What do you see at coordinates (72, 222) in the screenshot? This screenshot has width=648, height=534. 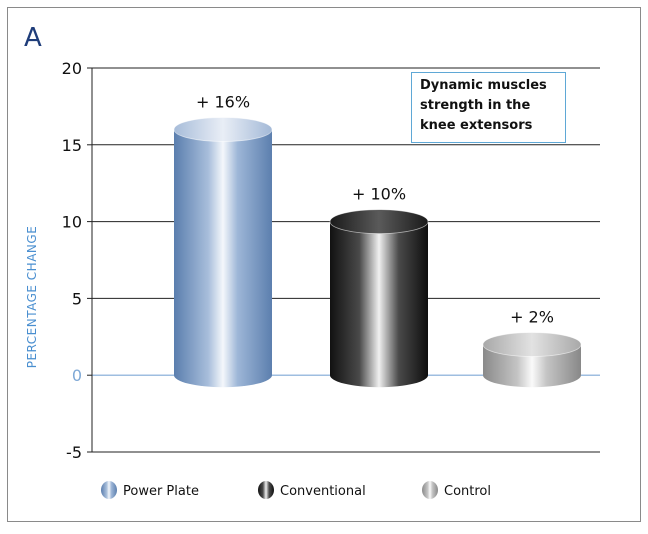 I see `y-tick-label: 10` at bounding box center [72, 222].